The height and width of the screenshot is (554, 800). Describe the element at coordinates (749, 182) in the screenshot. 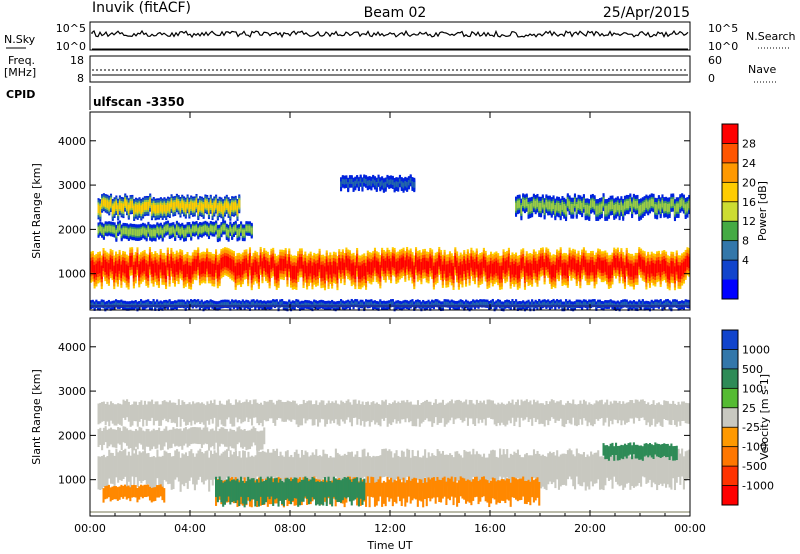

I see `colorbar-tick-label: 20` at that location.